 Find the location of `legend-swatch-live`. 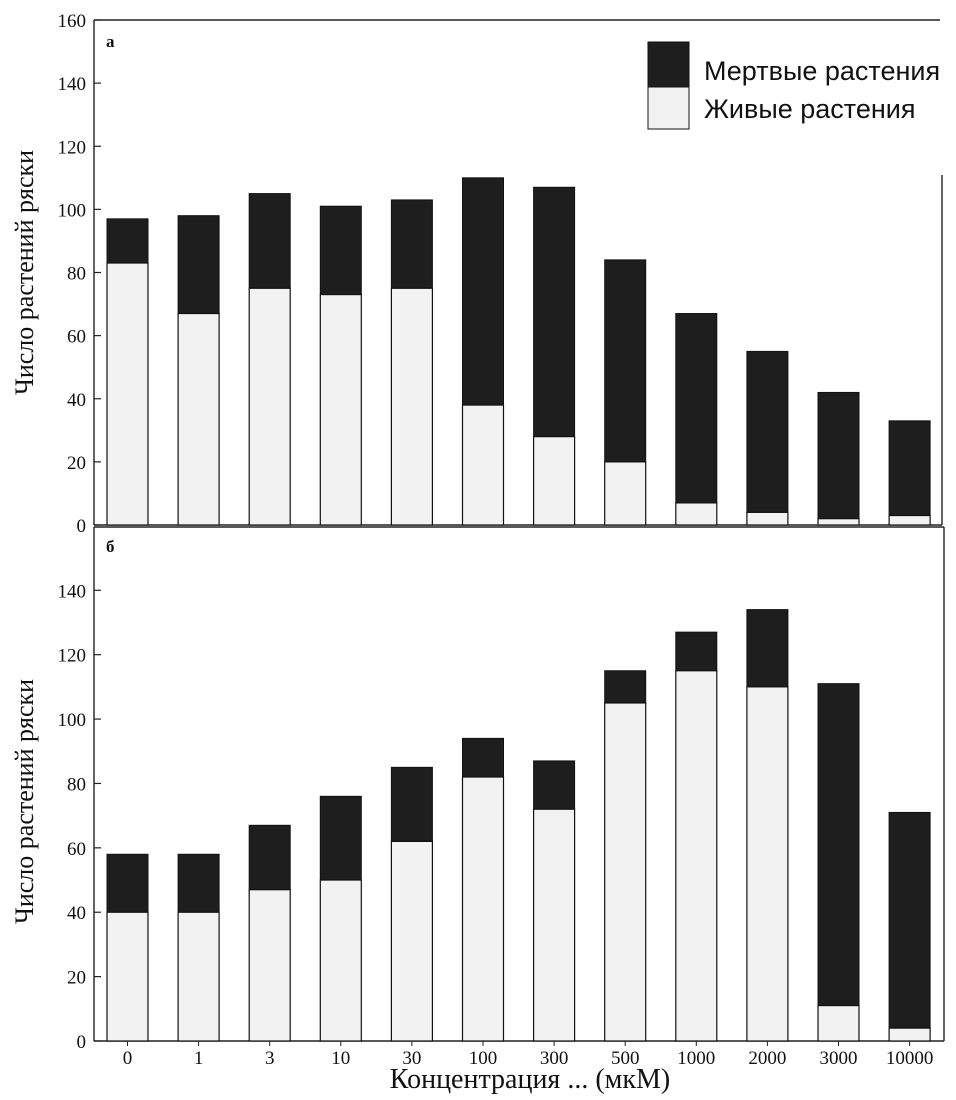

legend-swatch-live is located at coordinates (668, 108).